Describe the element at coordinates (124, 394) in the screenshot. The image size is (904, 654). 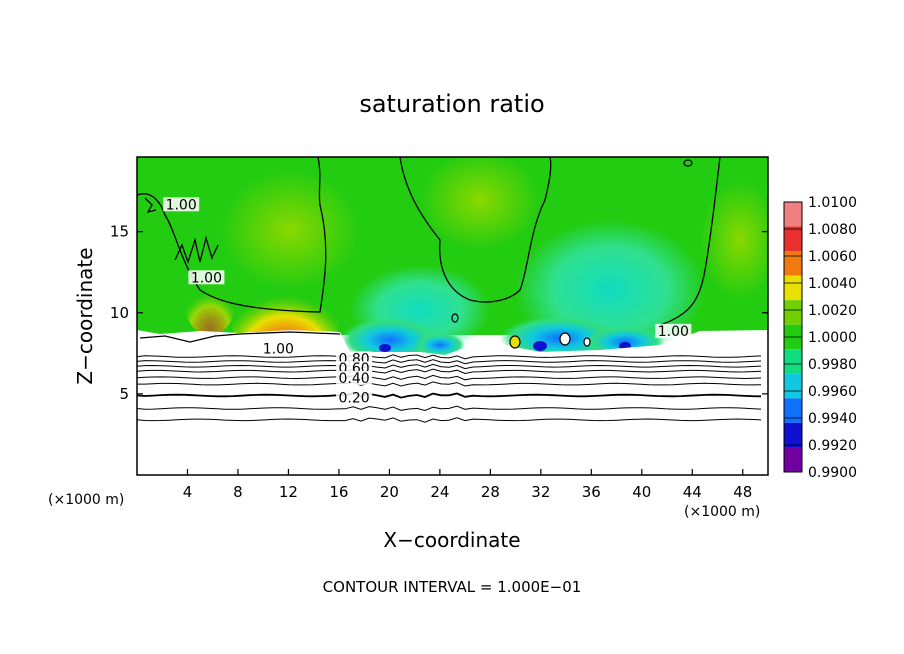
I see `y-tick-label: 5` at that location.